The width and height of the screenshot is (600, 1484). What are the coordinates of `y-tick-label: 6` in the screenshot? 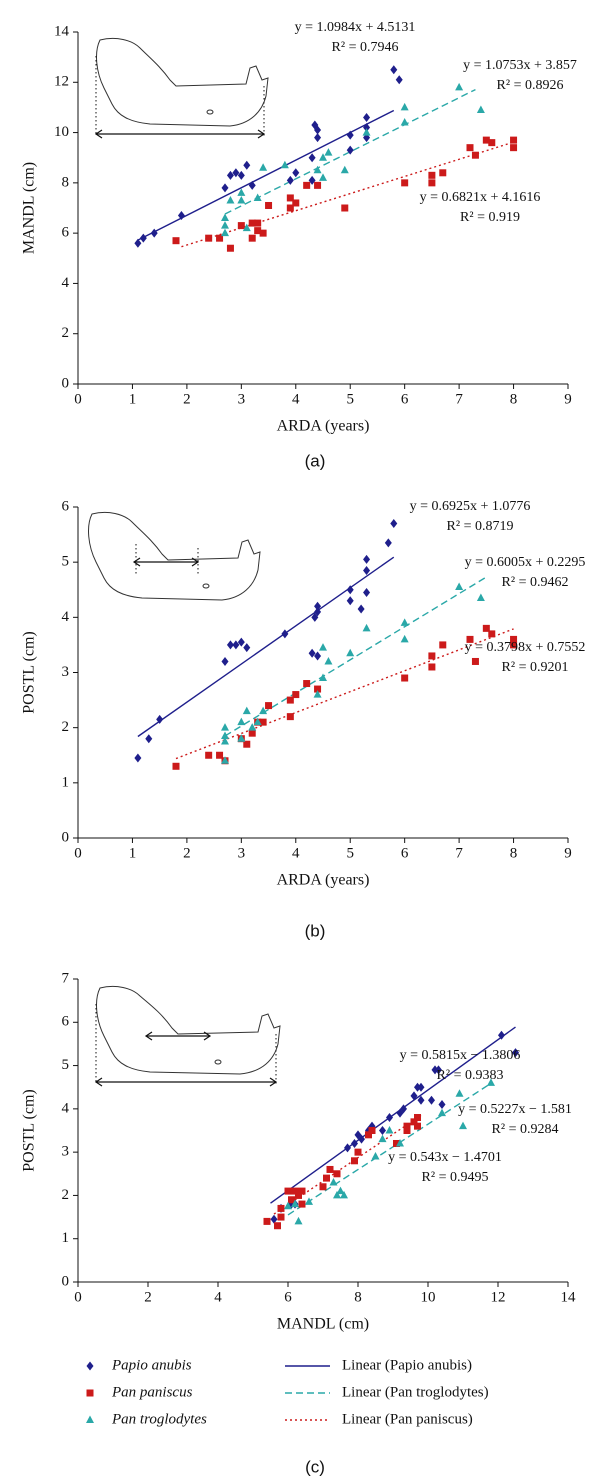 It's located at (66, 506).